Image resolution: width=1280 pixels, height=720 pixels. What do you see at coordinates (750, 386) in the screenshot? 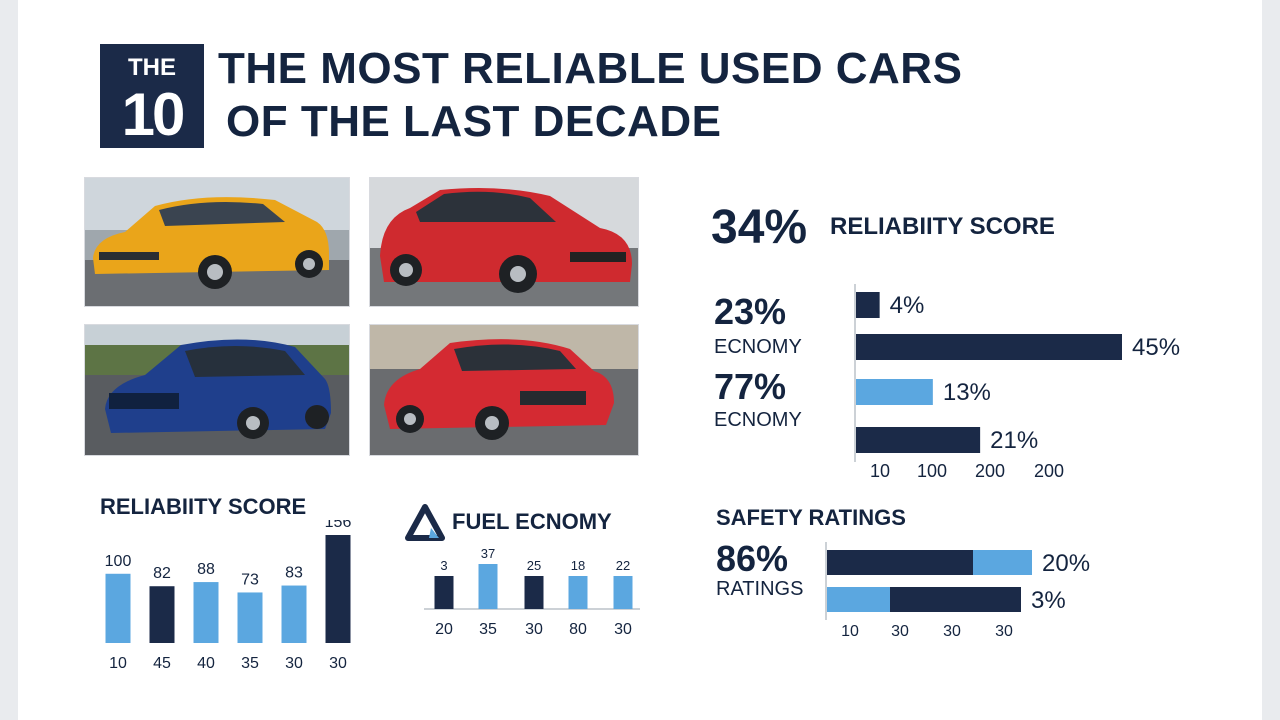
I see `stat-2-value: 77%` at bounding box center [750, 386].